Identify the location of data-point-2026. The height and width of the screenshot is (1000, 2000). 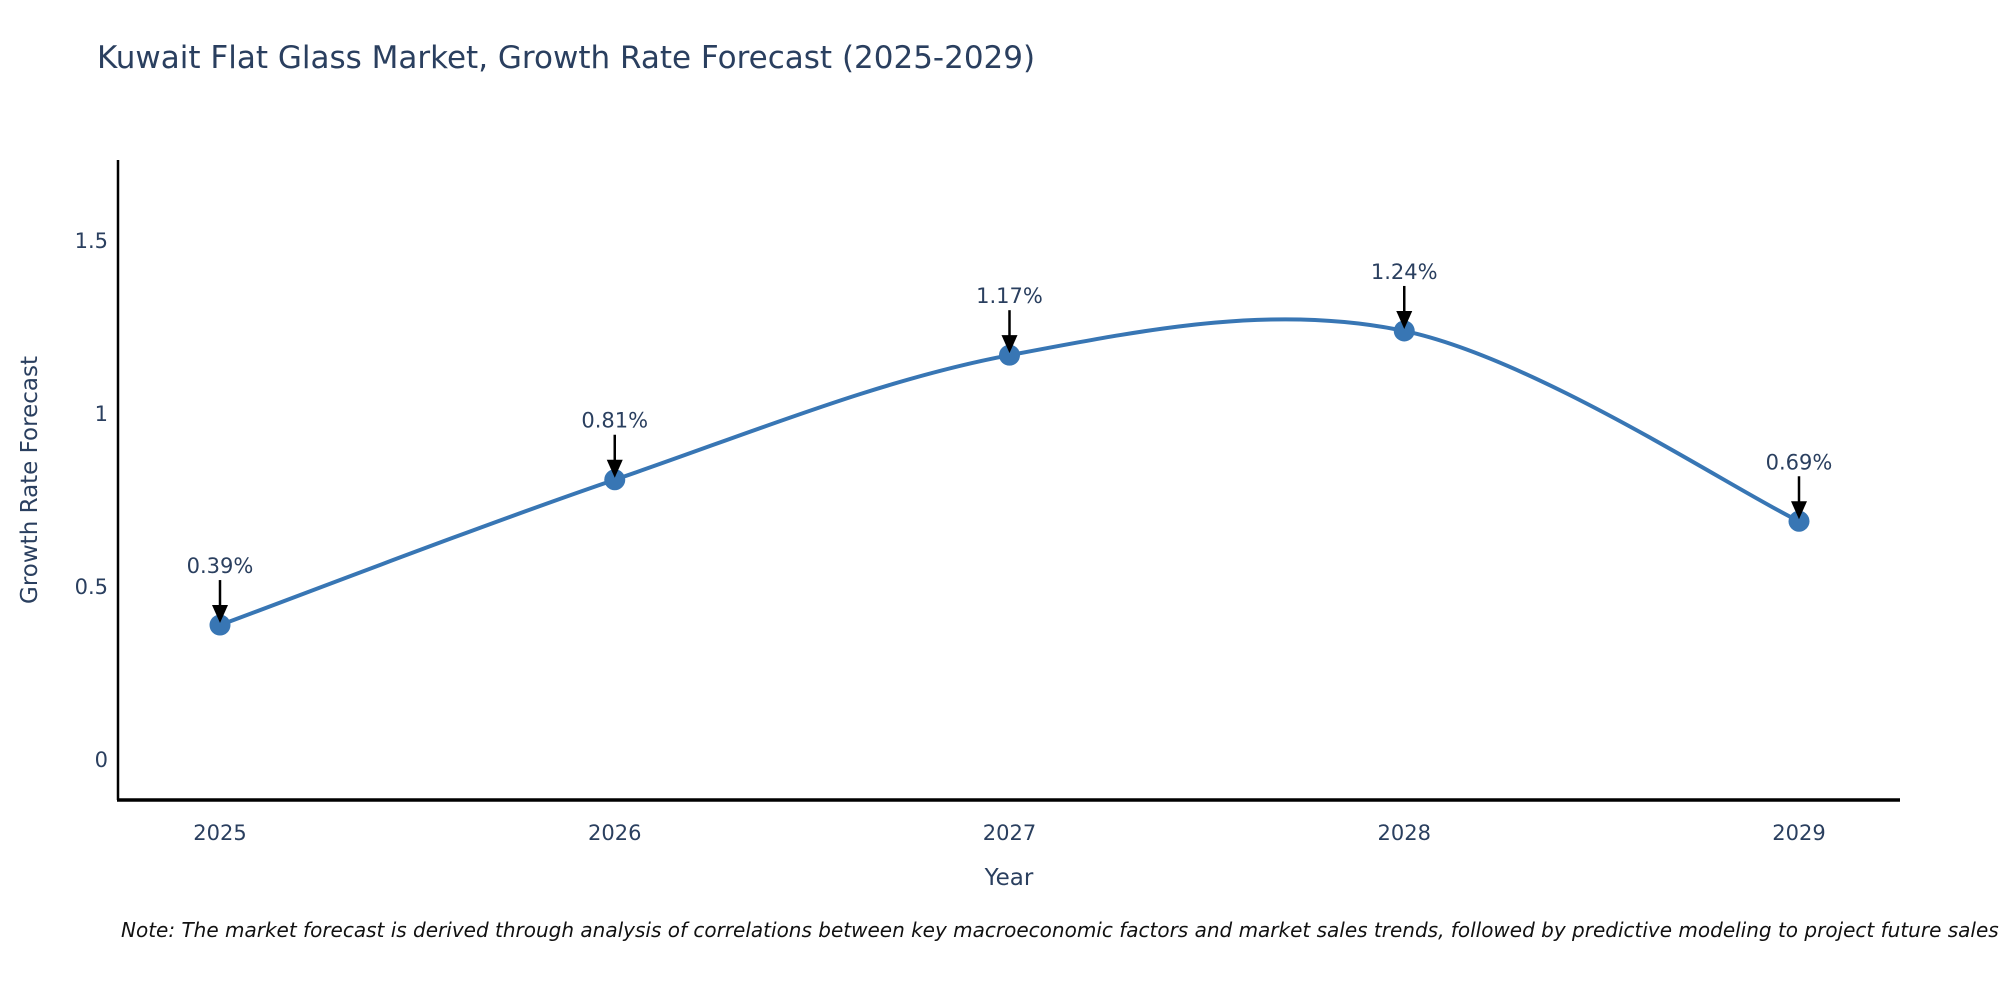
(615, 480).